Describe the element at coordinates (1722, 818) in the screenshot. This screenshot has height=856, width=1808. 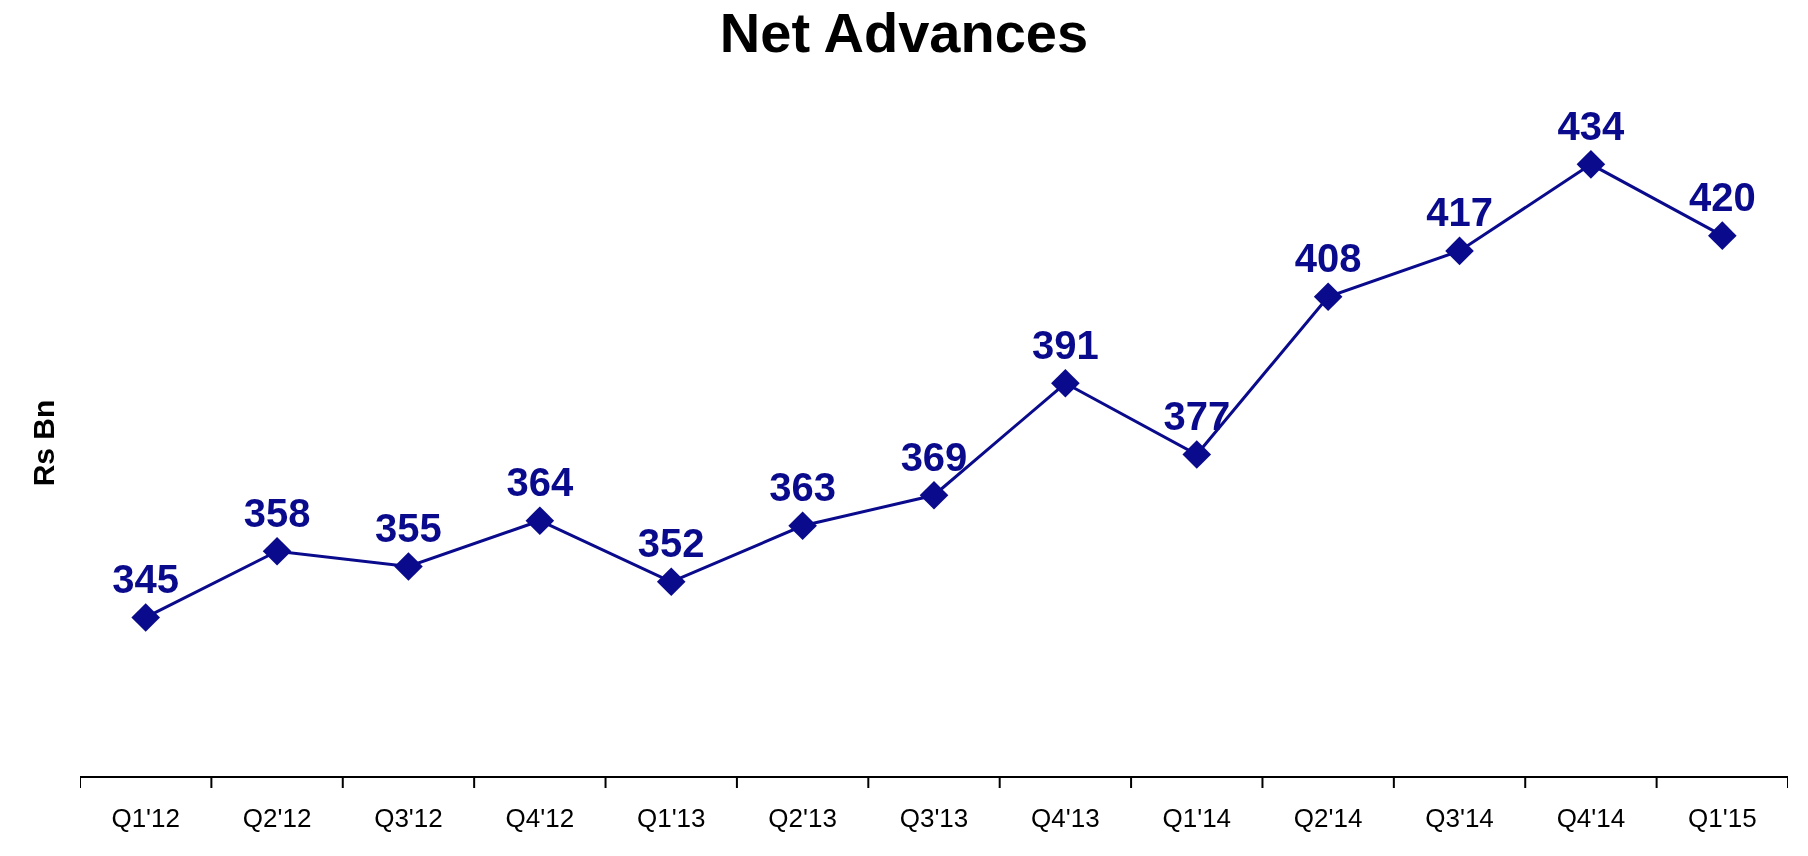
I see `x-tick-label: Q1'15` at that location.